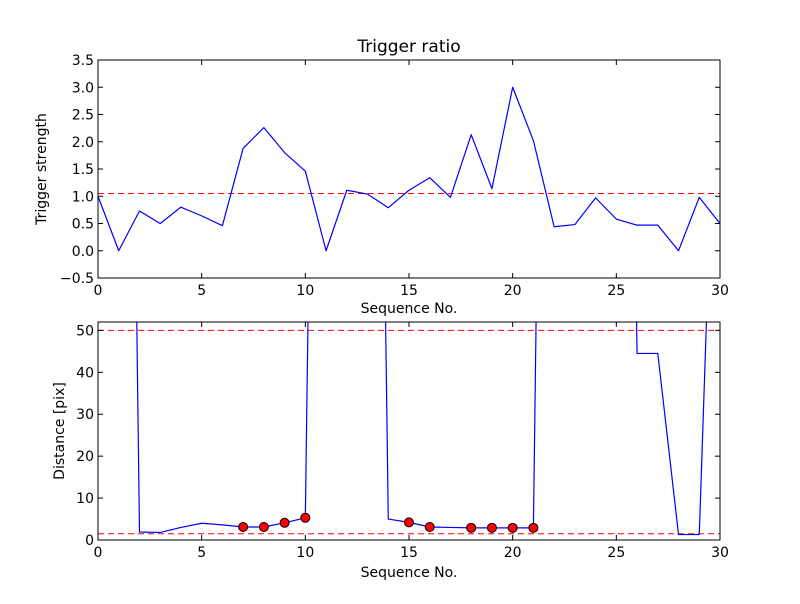 Image resolution: width=800 pixels, height=604 pixels. What do you see at coordinates (83, 225) in the screenshot?
I see `y-tick-label: 0.5` at bounding box center [83, 225].